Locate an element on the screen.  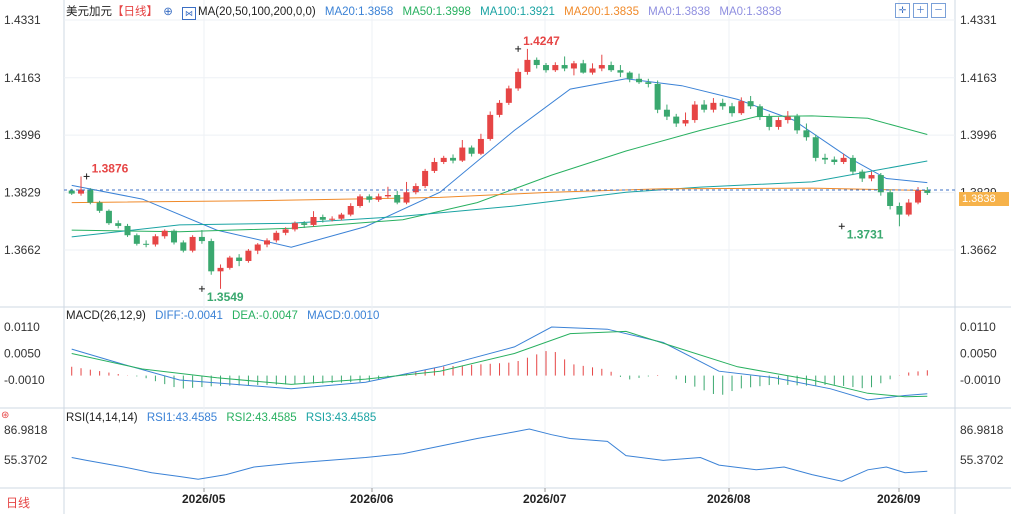
macd-tick-right: -0.0010 is located at coordinates (980, 380).